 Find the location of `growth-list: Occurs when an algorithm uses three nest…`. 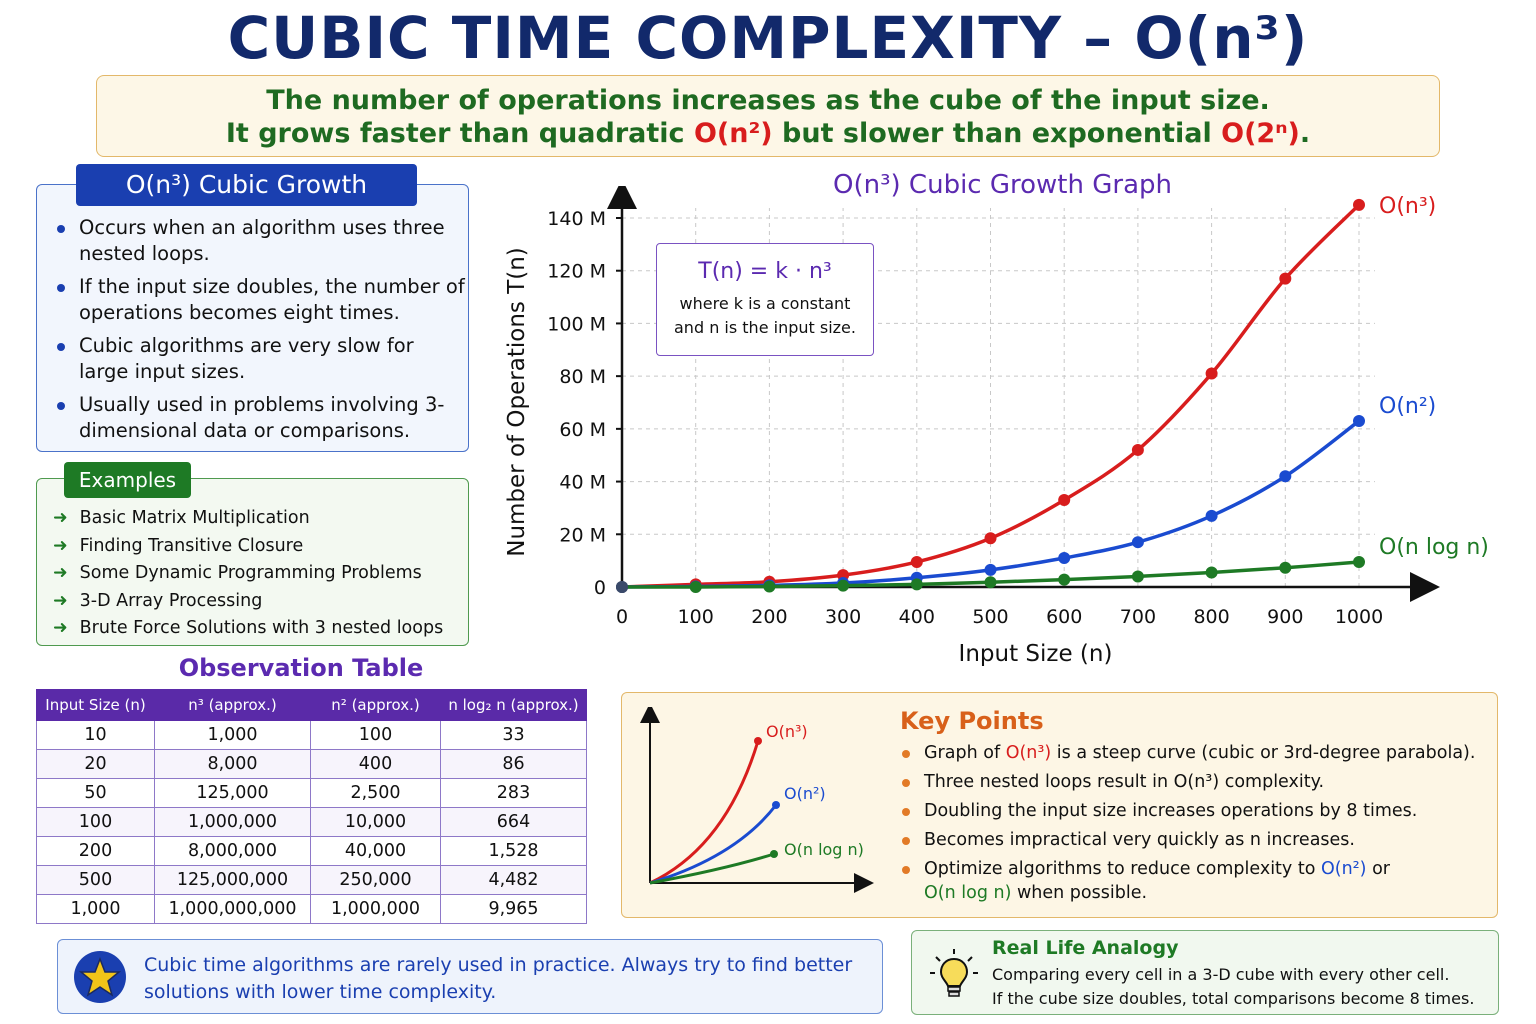

growth-list: Occurs when an algorithm uses three nest… is located at coordinates (260, 333).